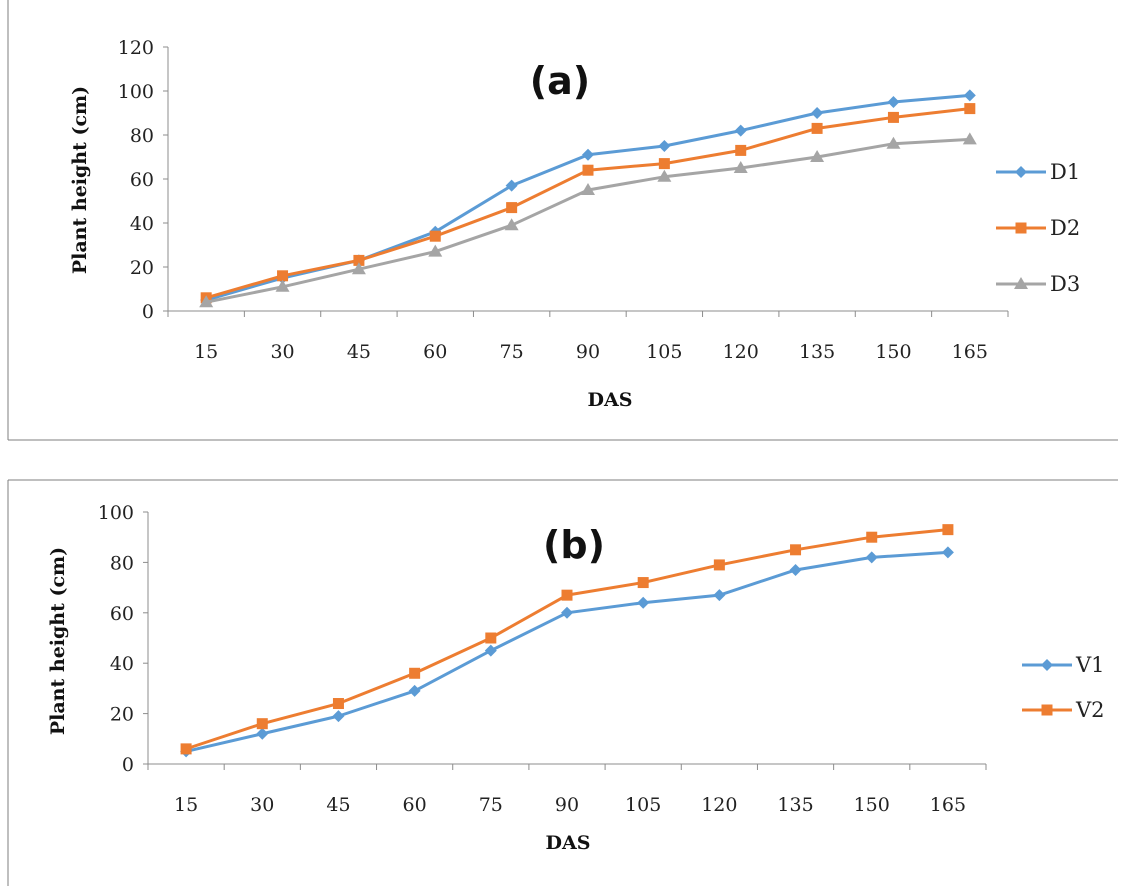 The height and width of the screenshot is (886, 1125). I want to click on chart-a-x-tick-label: 120, so click(741, 352).